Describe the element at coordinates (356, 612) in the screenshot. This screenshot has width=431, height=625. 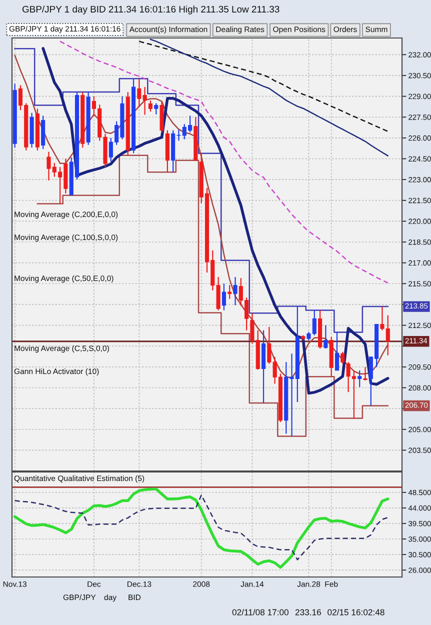
I see `text: 02/15 16:02:48` at that location.